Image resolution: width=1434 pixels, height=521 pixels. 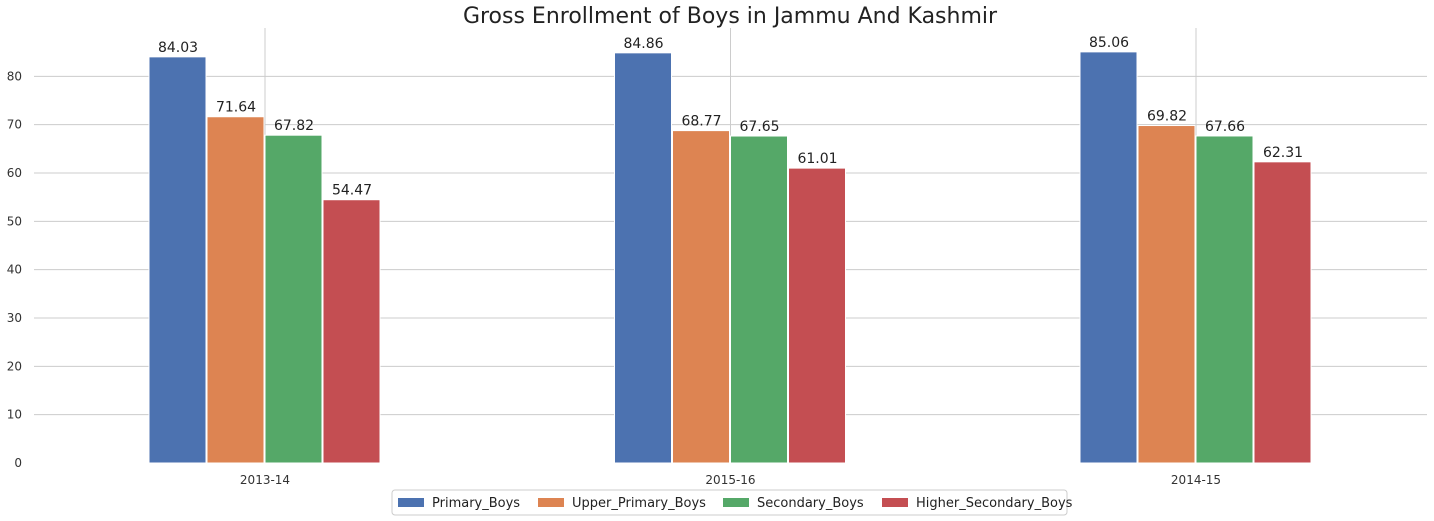 I want to click on x-tick-label: 2014-15, so click(x=1196, y=480).